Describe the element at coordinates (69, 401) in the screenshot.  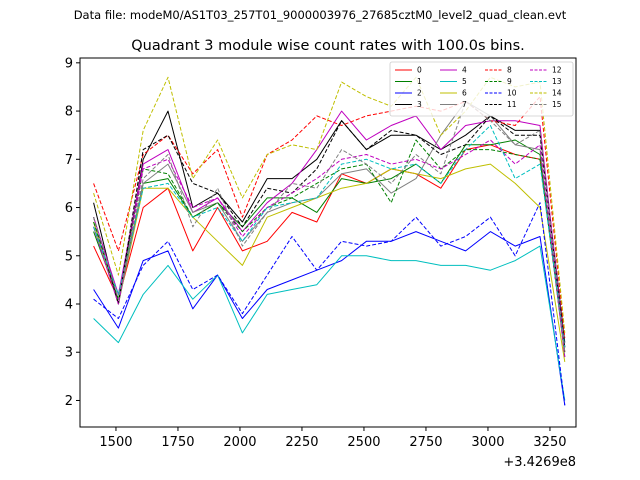
I see `y-tick-label: 2` at that location.